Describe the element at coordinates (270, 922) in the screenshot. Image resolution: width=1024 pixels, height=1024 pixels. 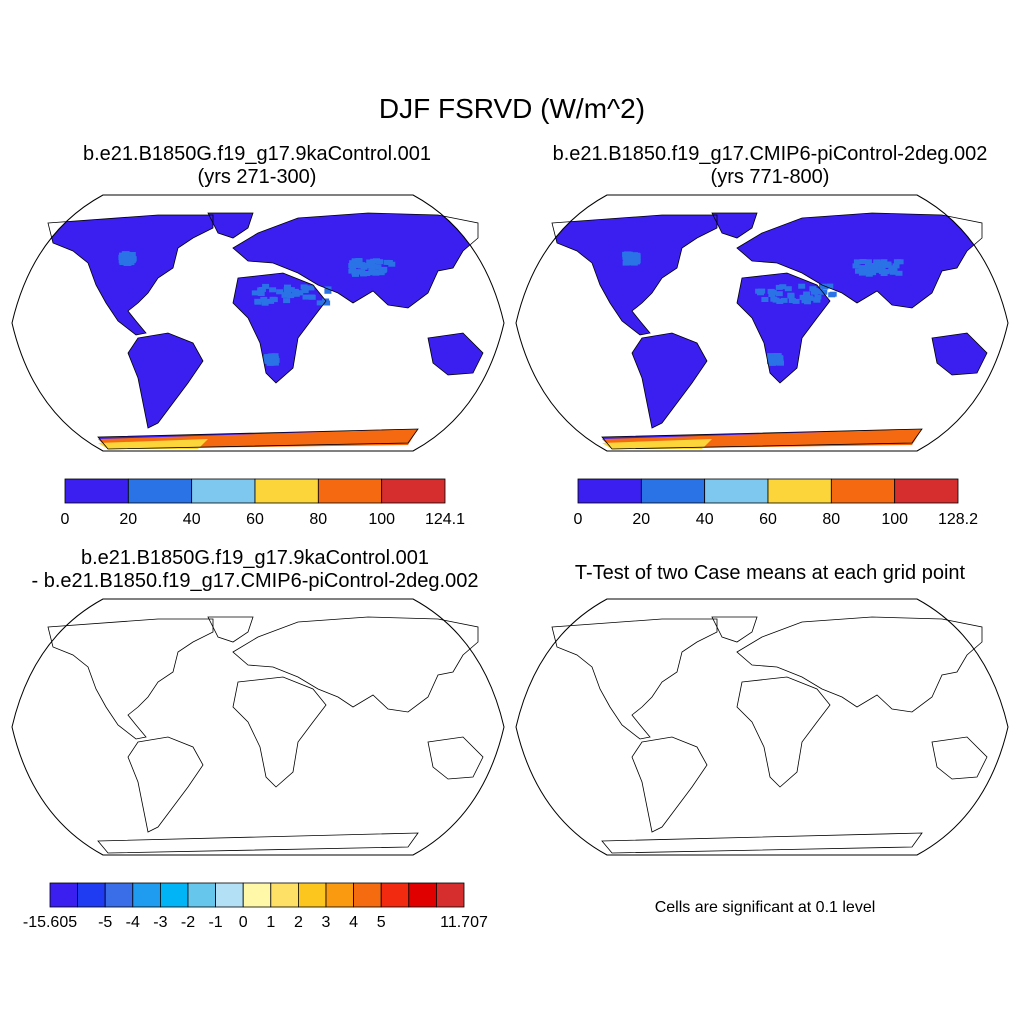
I see `colorbar-tick-label: 1` at that location.